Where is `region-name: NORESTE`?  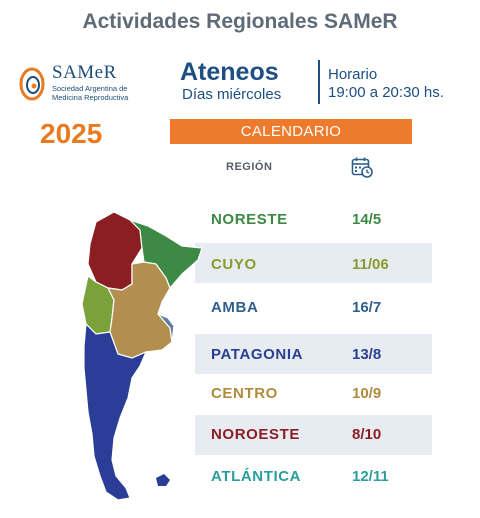
region-name: NORESTE is located at coordinates (249, 219).